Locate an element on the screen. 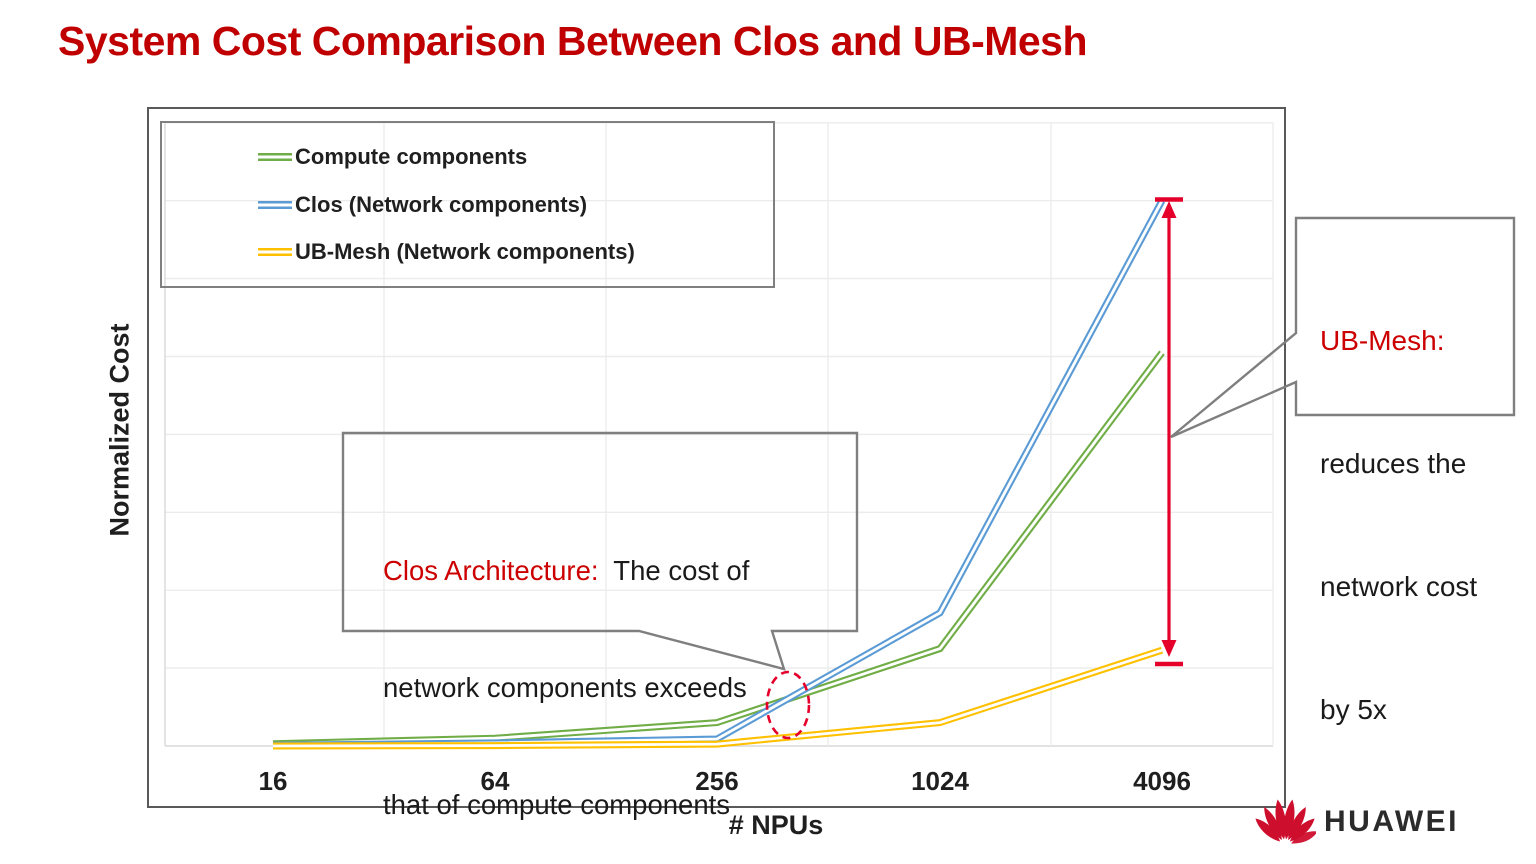 The image size is (1536, 864). huawei-logo-icon is located at coordinates (1285, 821).